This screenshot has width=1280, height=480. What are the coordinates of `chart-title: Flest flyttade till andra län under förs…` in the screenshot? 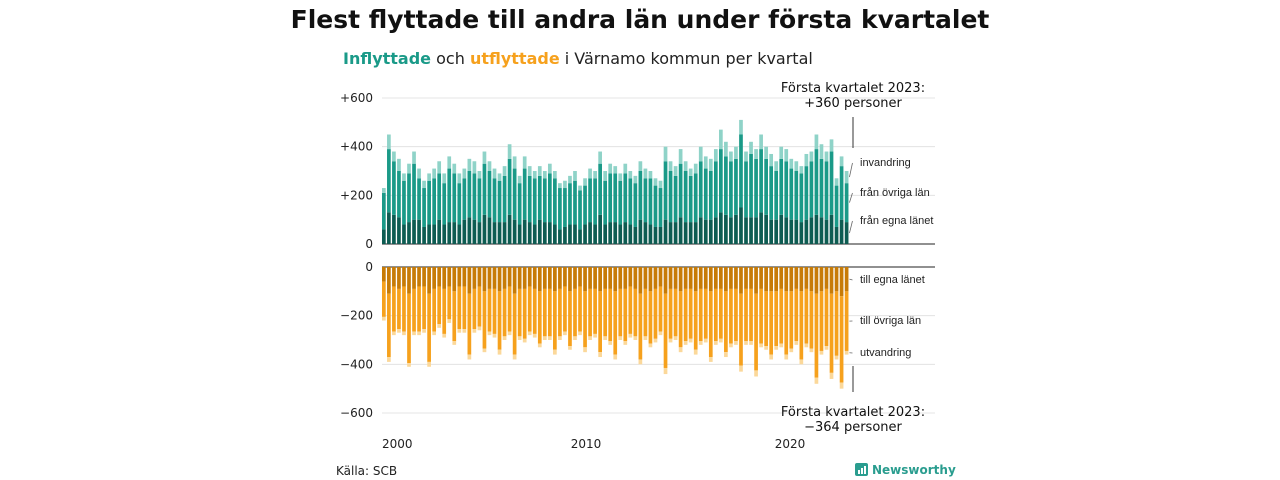 It's located at (640, 19).